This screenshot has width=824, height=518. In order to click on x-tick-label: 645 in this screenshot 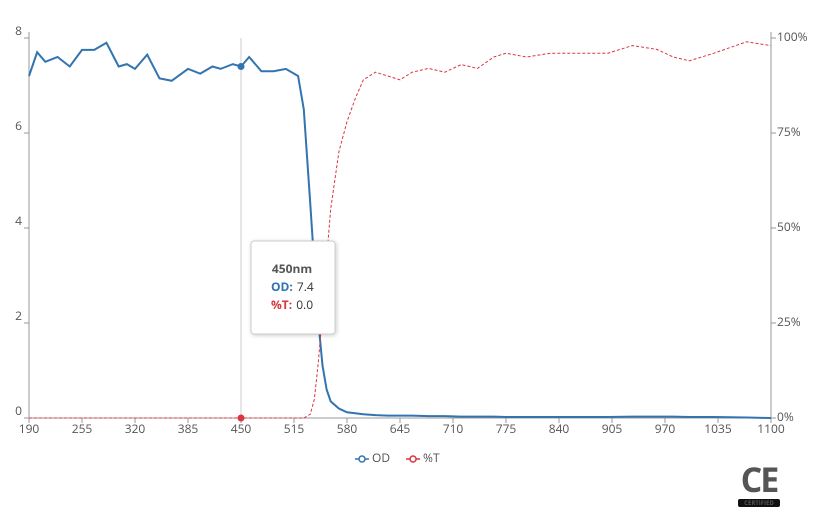, I will do `click(400, 428)`.